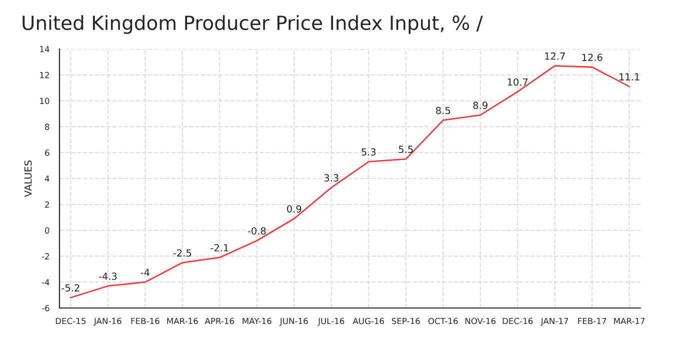 Image resolution: width=700 pixels, height=350 pixels. Describe the element at coordinates (555, 56) in the screenshot. I see `data-label: 12.7` at that location.